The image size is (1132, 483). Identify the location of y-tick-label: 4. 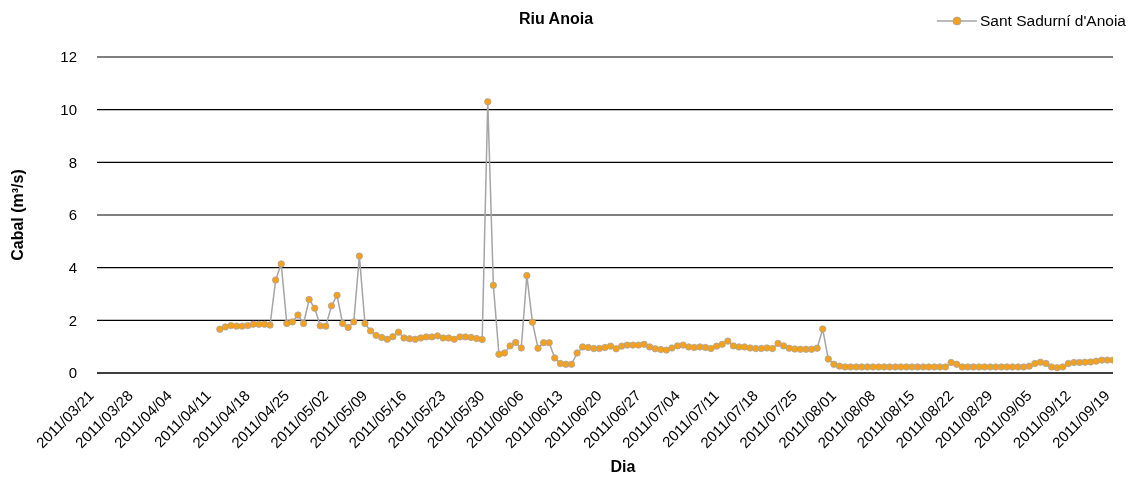
(72, 267).